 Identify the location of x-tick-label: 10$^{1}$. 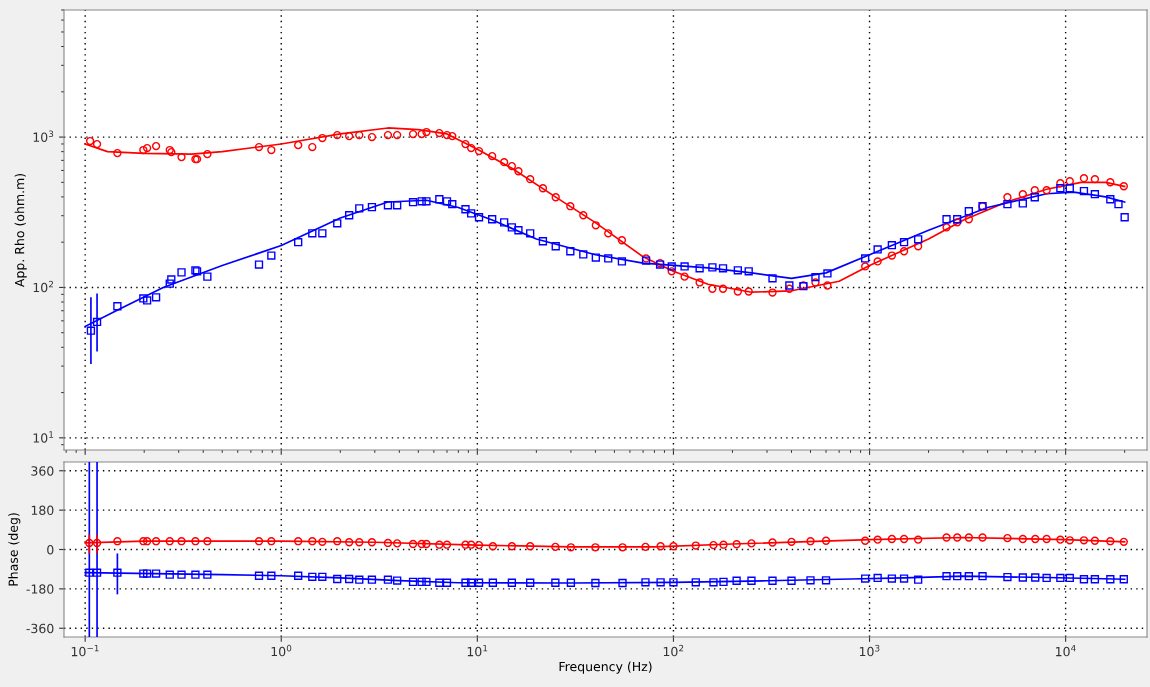
(477, 650).